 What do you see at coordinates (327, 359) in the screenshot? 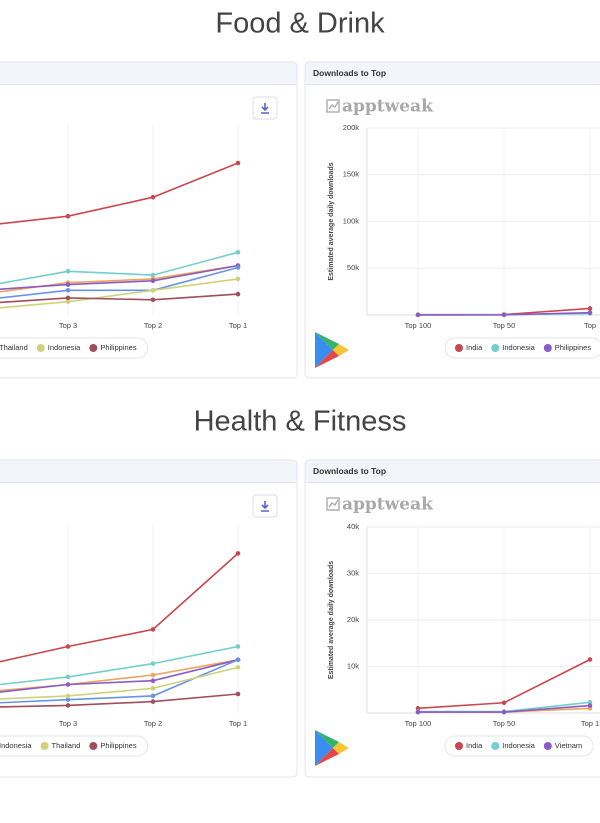
I see `play-icon-red` at bounding box center [327, 359].